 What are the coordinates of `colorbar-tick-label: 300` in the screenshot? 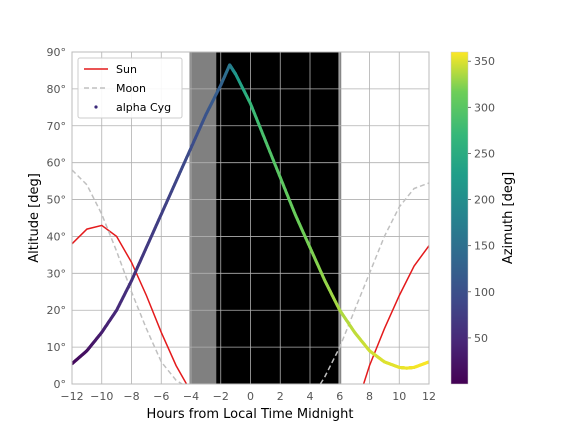 It's located at (484, 107).